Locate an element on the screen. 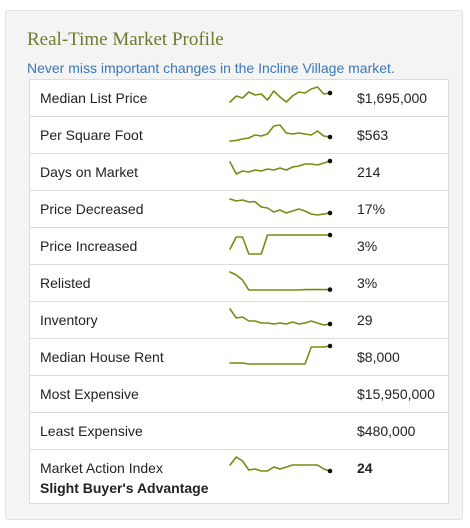 This screenshot has width=470, height=528. market-action-status: Slight Buyer's Advantage is located at coordinates (124, 488).